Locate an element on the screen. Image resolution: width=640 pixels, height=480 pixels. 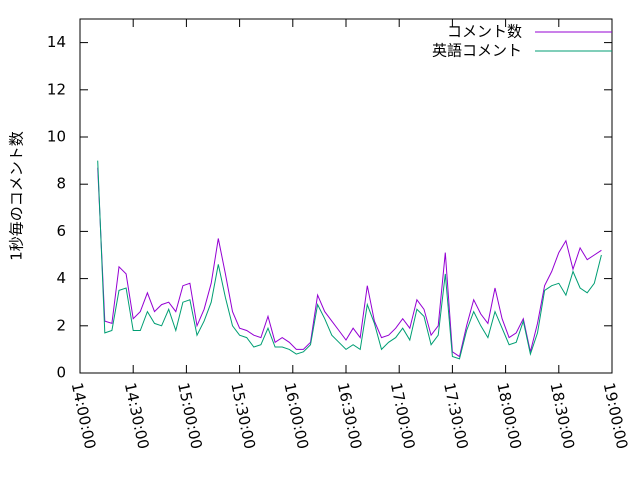
y-tick-label: 8 is located at coordinates (61, 184).